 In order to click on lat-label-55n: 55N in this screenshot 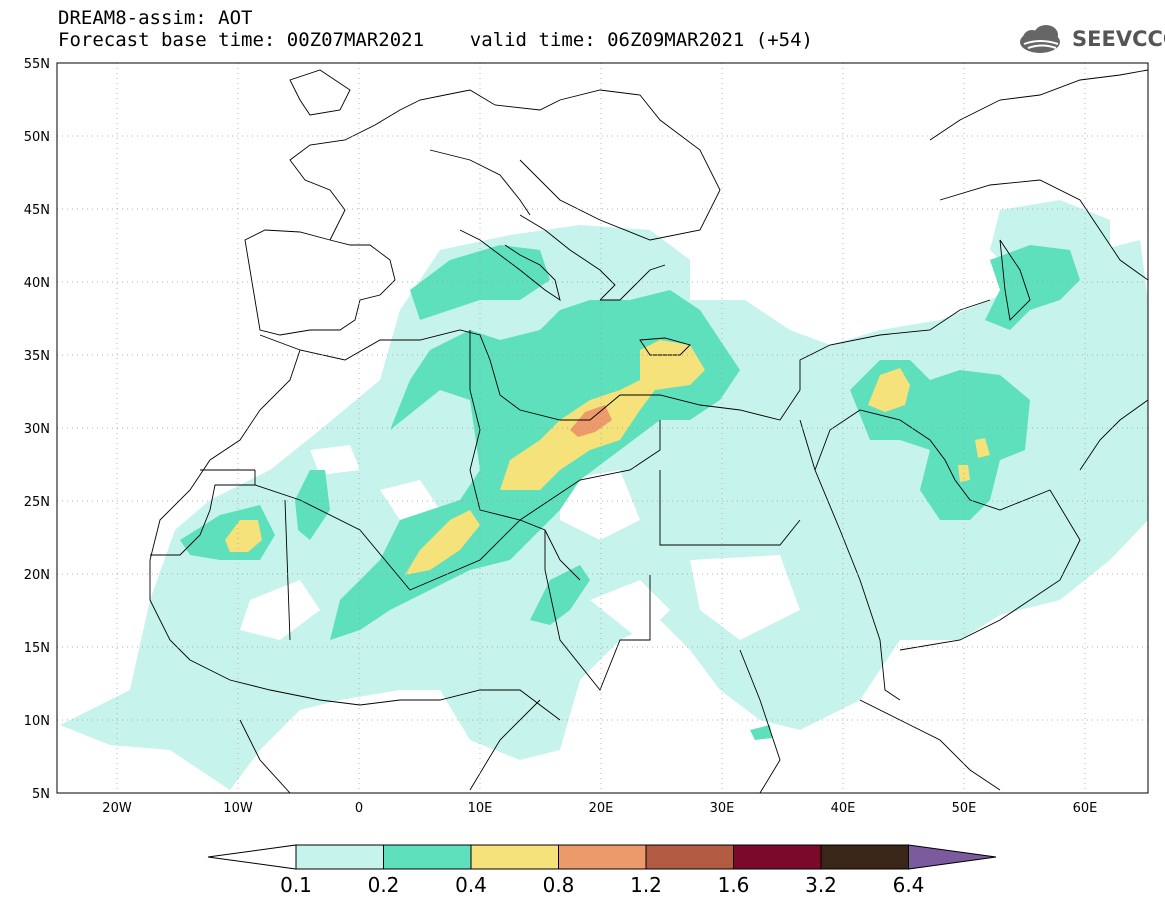, I will do `click(37, 64)`.